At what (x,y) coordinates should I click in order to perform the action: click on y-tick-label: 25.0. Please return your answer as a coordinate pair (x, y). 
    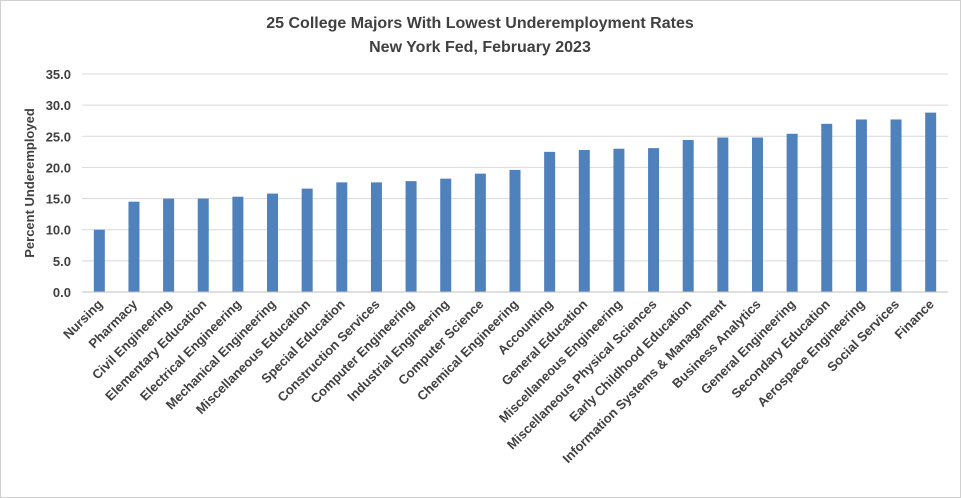
    Looking at the image, I should click on (58, 136).